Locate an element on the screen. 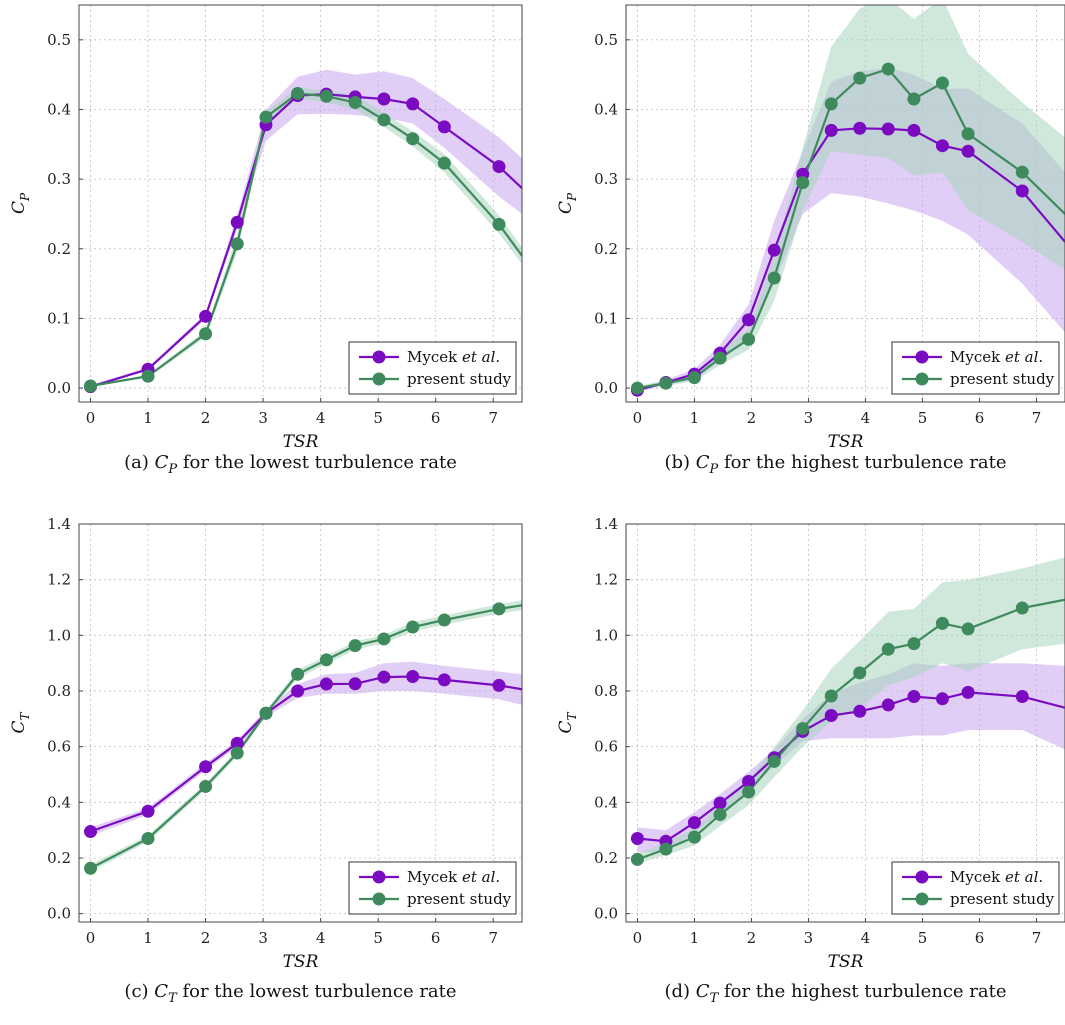 The height and width of the screenshot is (1025, 1065). panel-caption: (a) CP for the lowest turbulence rate is located at coordinates (290, 464).